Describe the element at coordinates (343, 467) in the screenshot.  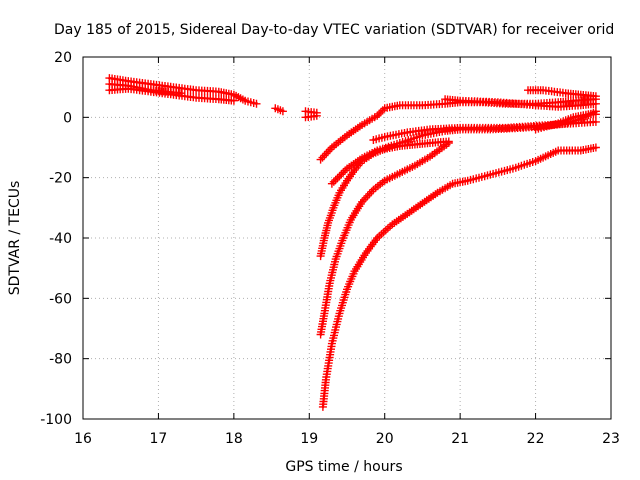
I see `x-axis-label: GPS time / hours` at that location.